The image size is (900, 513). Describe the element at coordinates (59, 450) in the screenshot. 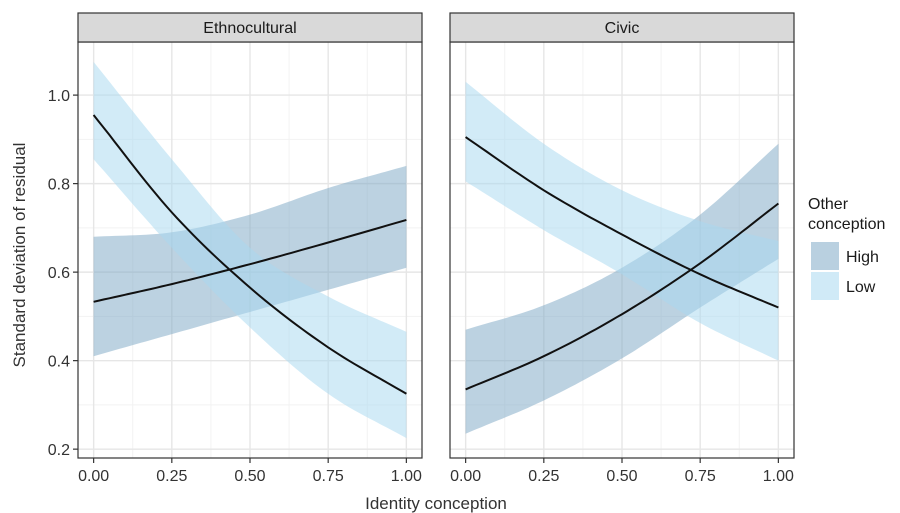

I see `y-tick-label: 0.2` at that location.